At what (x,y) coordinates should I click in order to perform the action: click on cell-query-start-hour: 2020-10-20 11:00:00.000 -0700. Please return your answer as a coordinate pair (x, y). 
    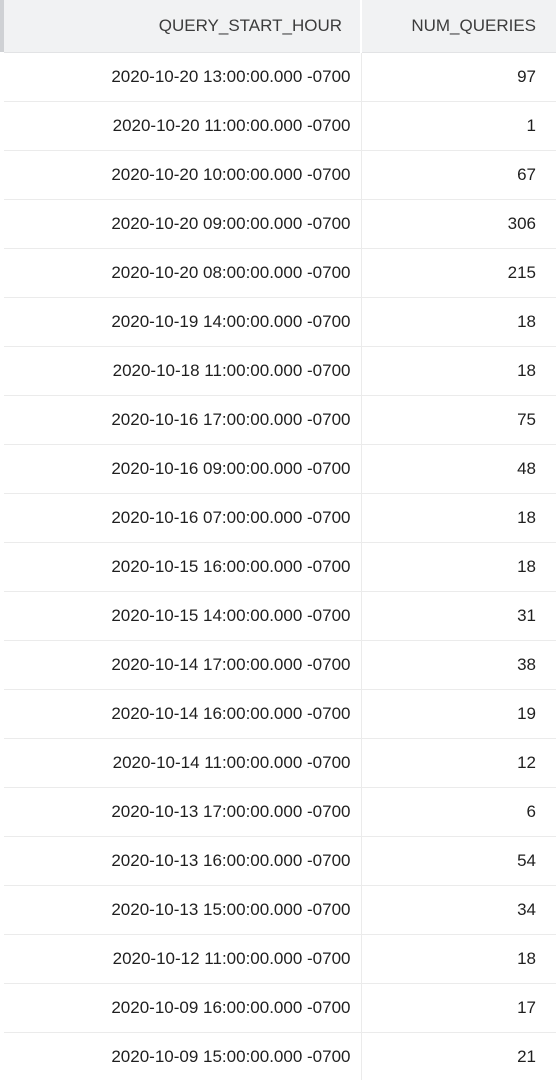
    Looking at the image, I should click on (183, 126).